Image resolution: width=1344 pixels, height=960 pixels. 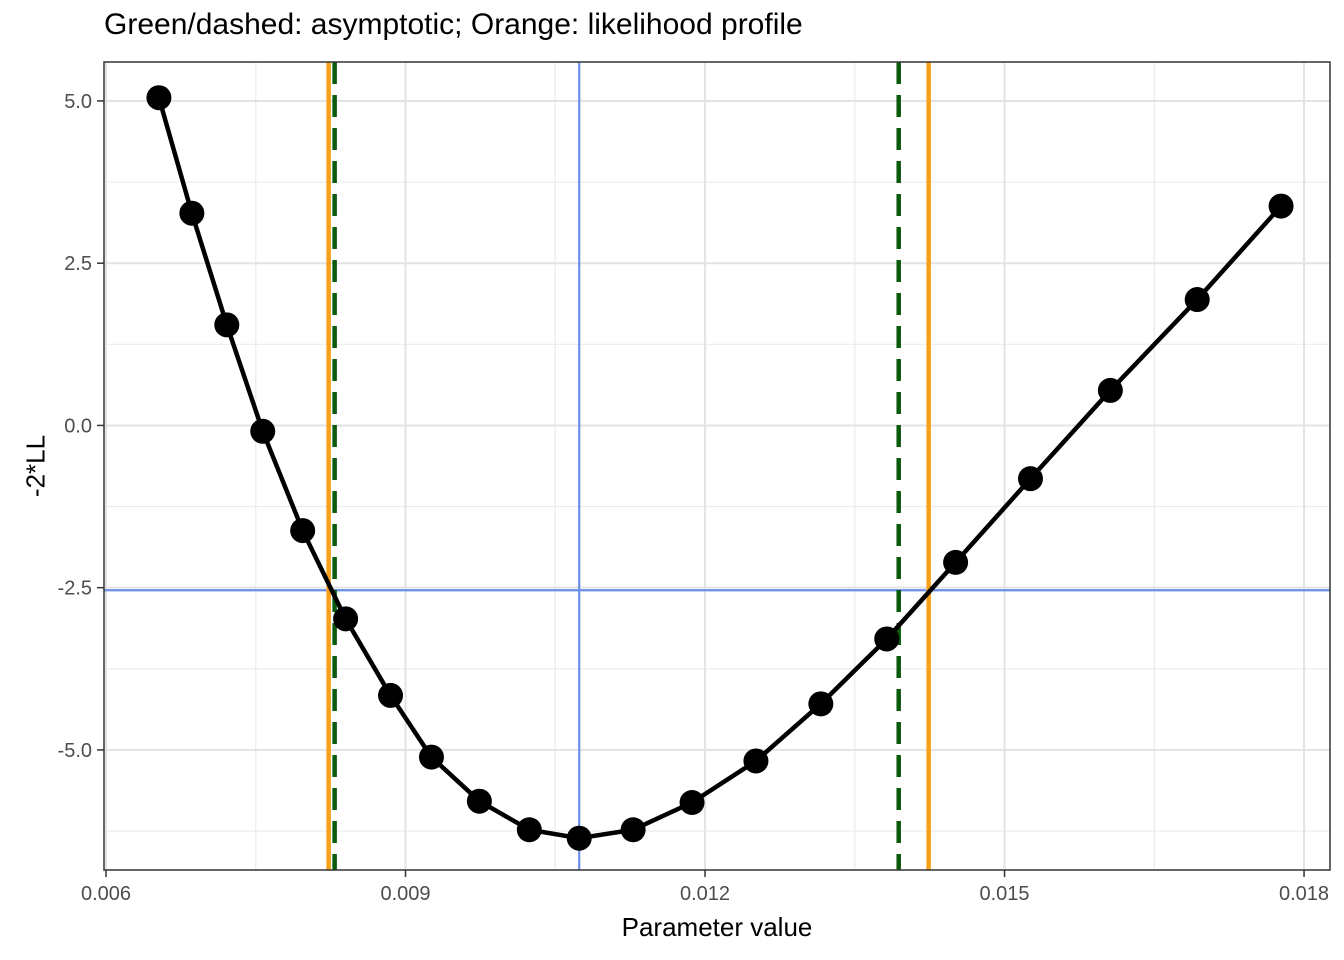 What do you see at coordinates (1304, 894) in the screenshot?
I see `x-tick-label: 0.018` at bounding box center [1304, 894].